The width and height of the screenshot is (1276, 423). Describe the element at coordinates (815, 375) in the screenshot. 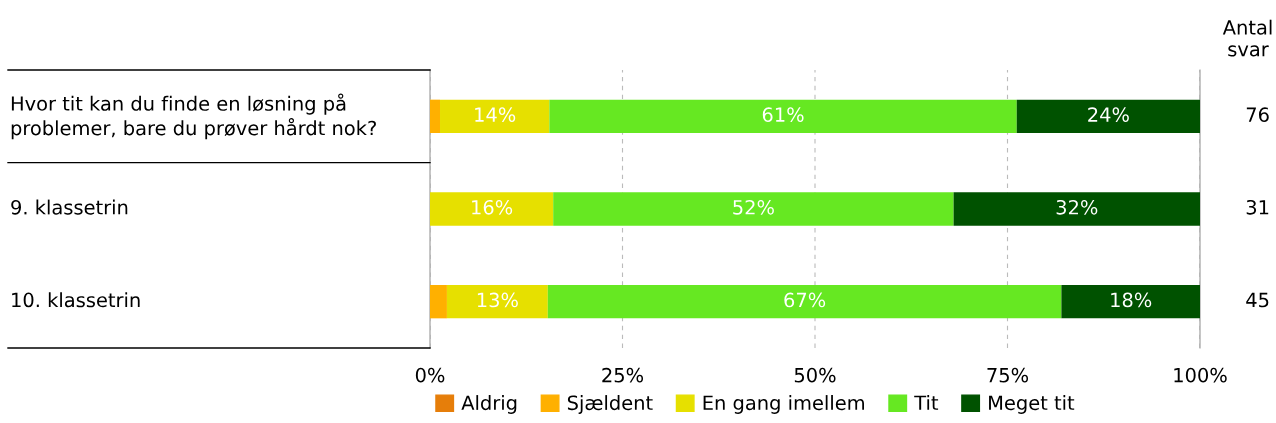

I see `x-tick-label: 50%` at that location.